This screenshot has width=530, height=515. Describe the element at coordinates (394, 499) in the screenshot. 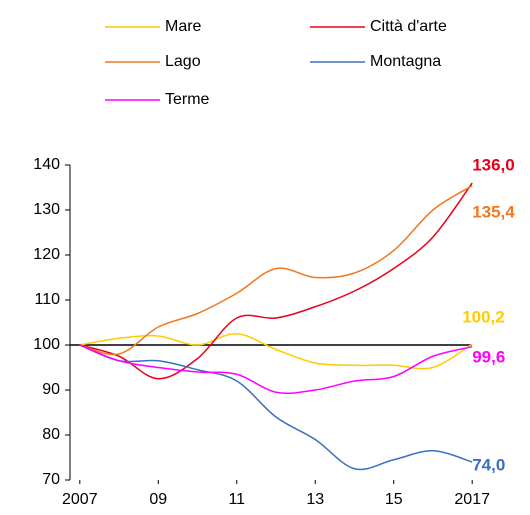

I see `x-tick-label: 15` at that location.